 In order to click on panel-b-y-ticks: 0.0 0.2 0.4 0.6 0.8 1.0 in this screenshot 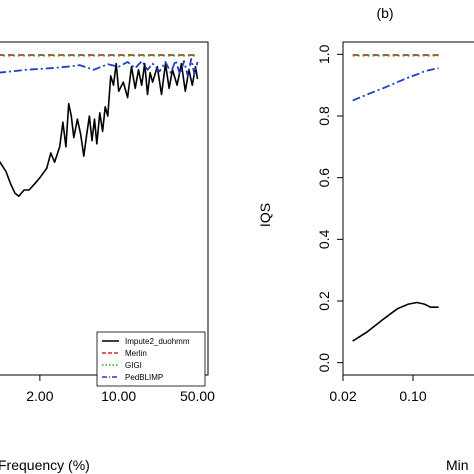, I will do `click(329, 208)`.